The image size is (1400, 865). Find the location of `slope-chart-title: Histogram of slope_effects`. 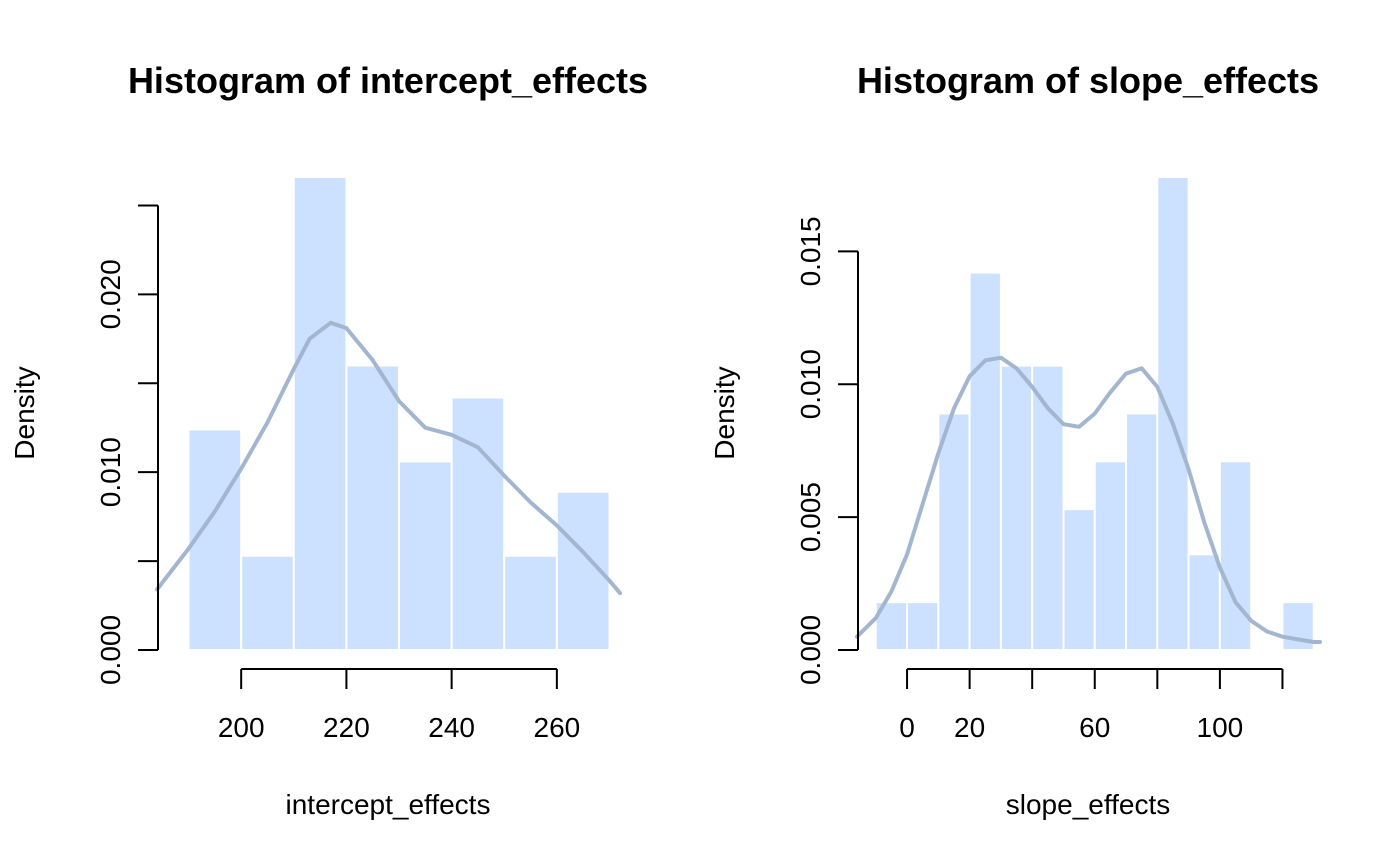

slope-chart-title: Histogram of slope_effects is located at coordinates (1088, 80).